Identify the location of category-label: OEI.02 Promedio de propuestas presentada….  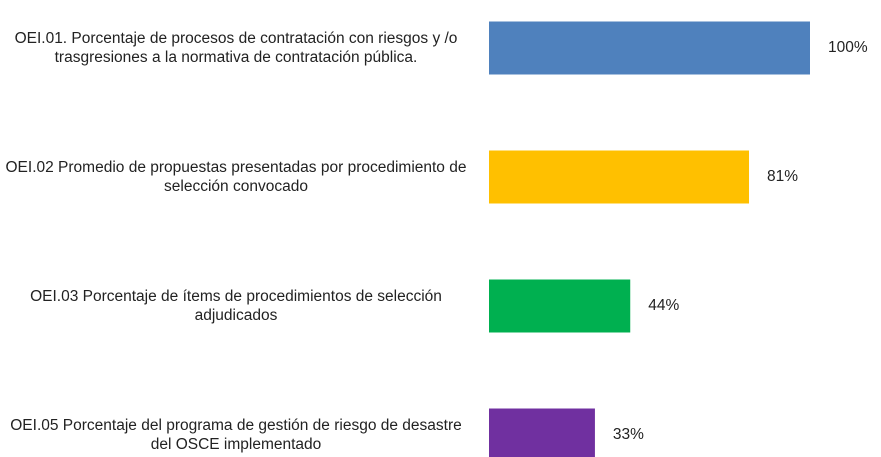
(236, 177).